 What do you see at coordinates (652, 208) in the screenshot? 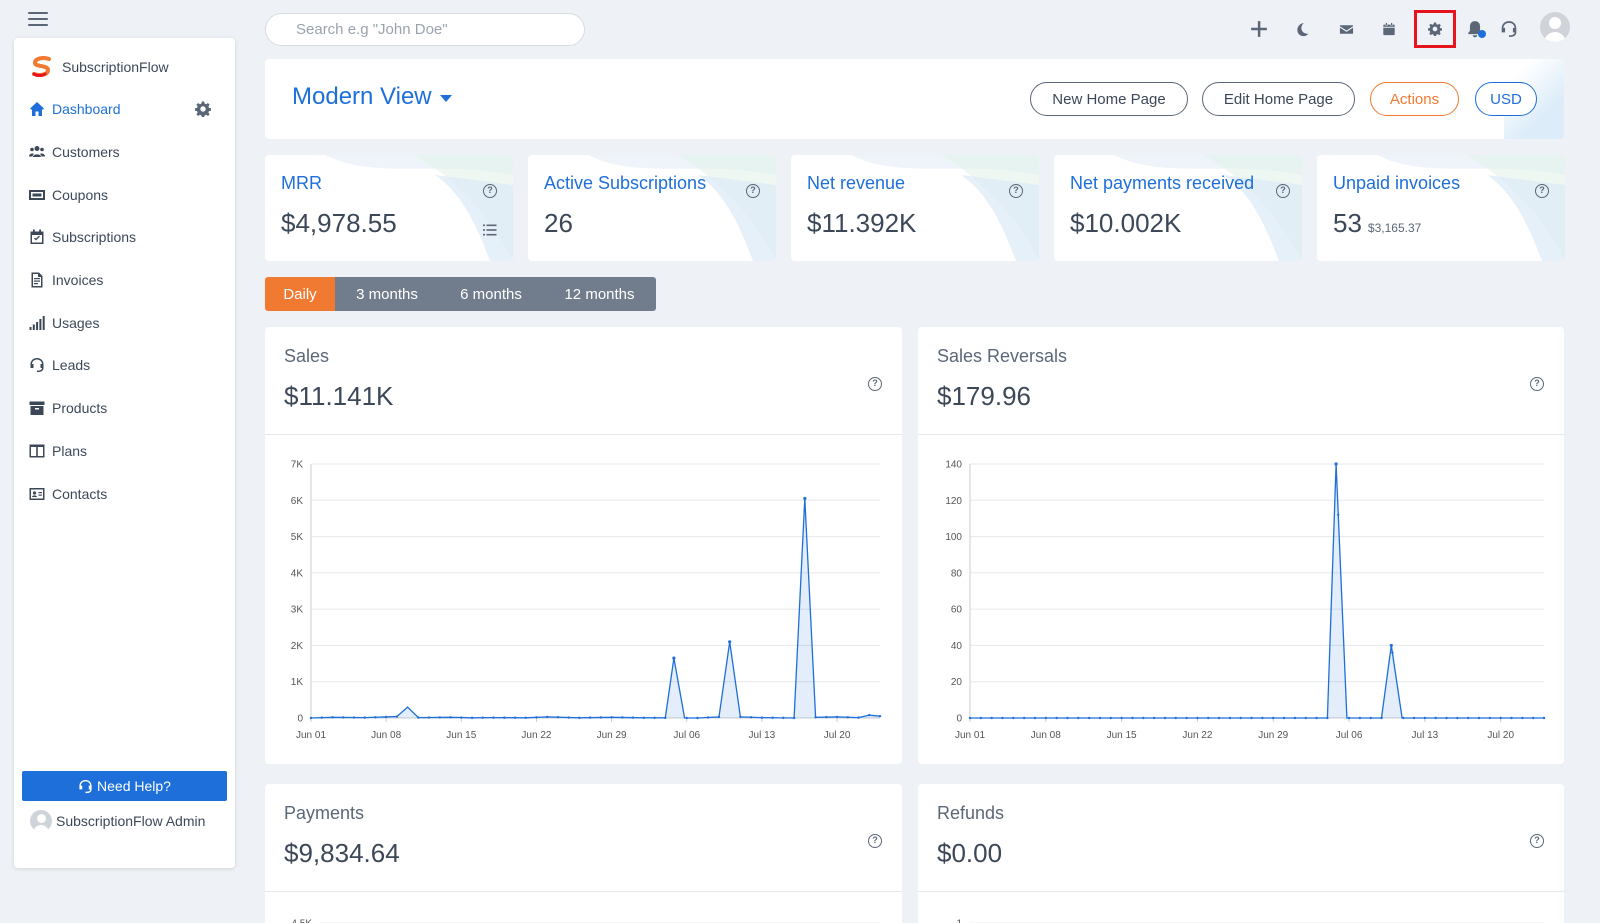
I see `kpi-card-active-subscriptions: Active Subscriptions 26 ?` at bounding box center [652, 208].